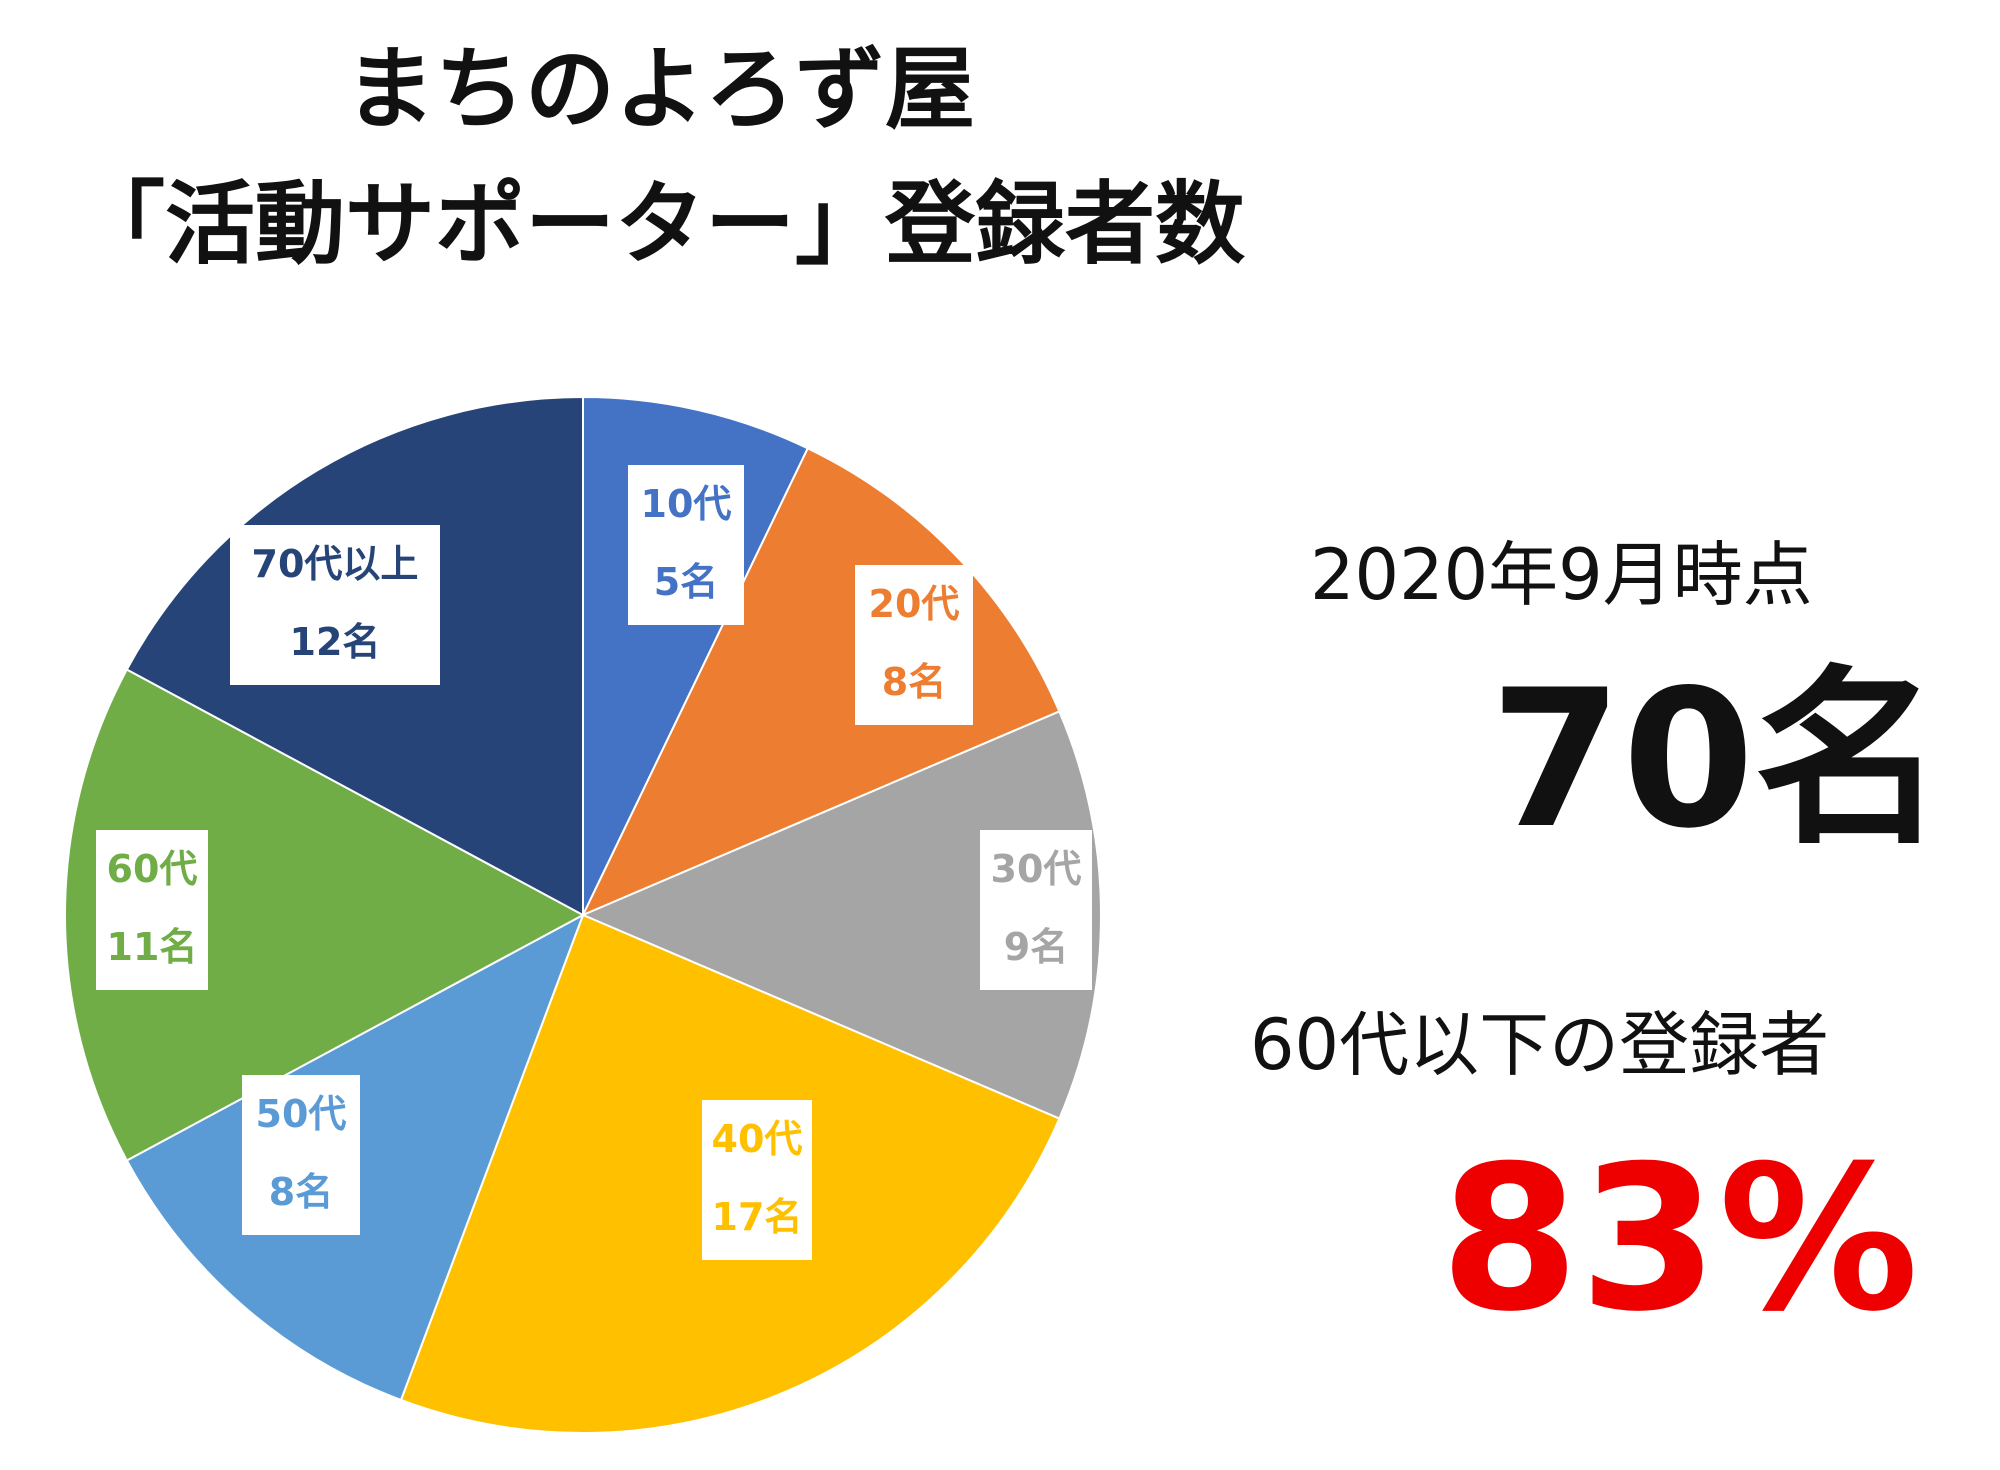 This screenshot has height=1470, width=2000. What do you see at coordinates (1679, 1239) in the screenshot?
I see `under60-percent: 83%` at bounding box center [1679, 1239].